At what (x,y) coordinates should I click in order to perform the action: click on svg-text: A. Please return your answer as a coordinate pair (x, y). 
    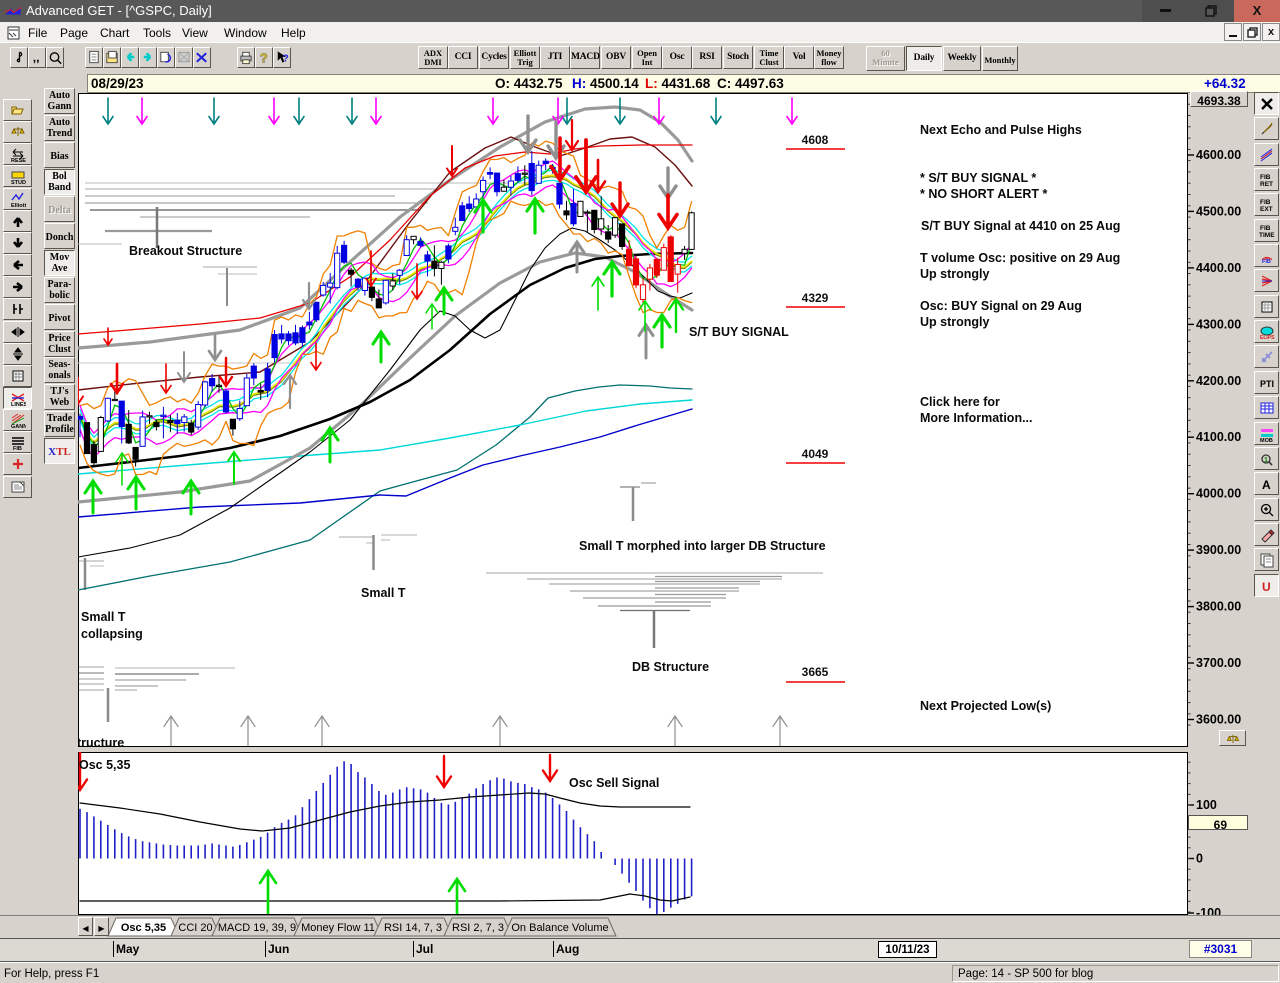
    Looking at the image, I should click on (1266, 485).